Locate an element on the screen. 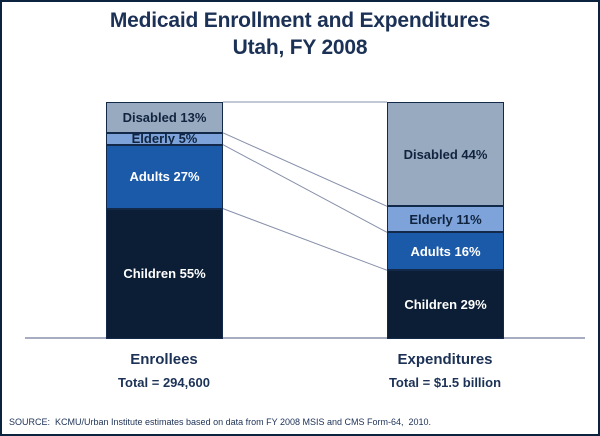  segment-enrollees-elderly: Elderly 5% is located at coordinates (164, 139).